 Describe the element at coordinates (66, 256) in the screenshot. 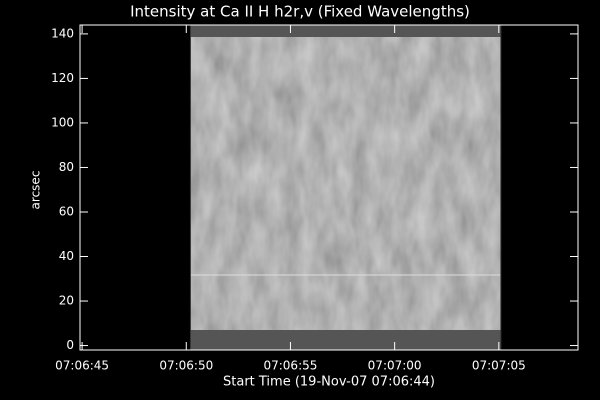

I see `y-tick-label: 40` at that location.